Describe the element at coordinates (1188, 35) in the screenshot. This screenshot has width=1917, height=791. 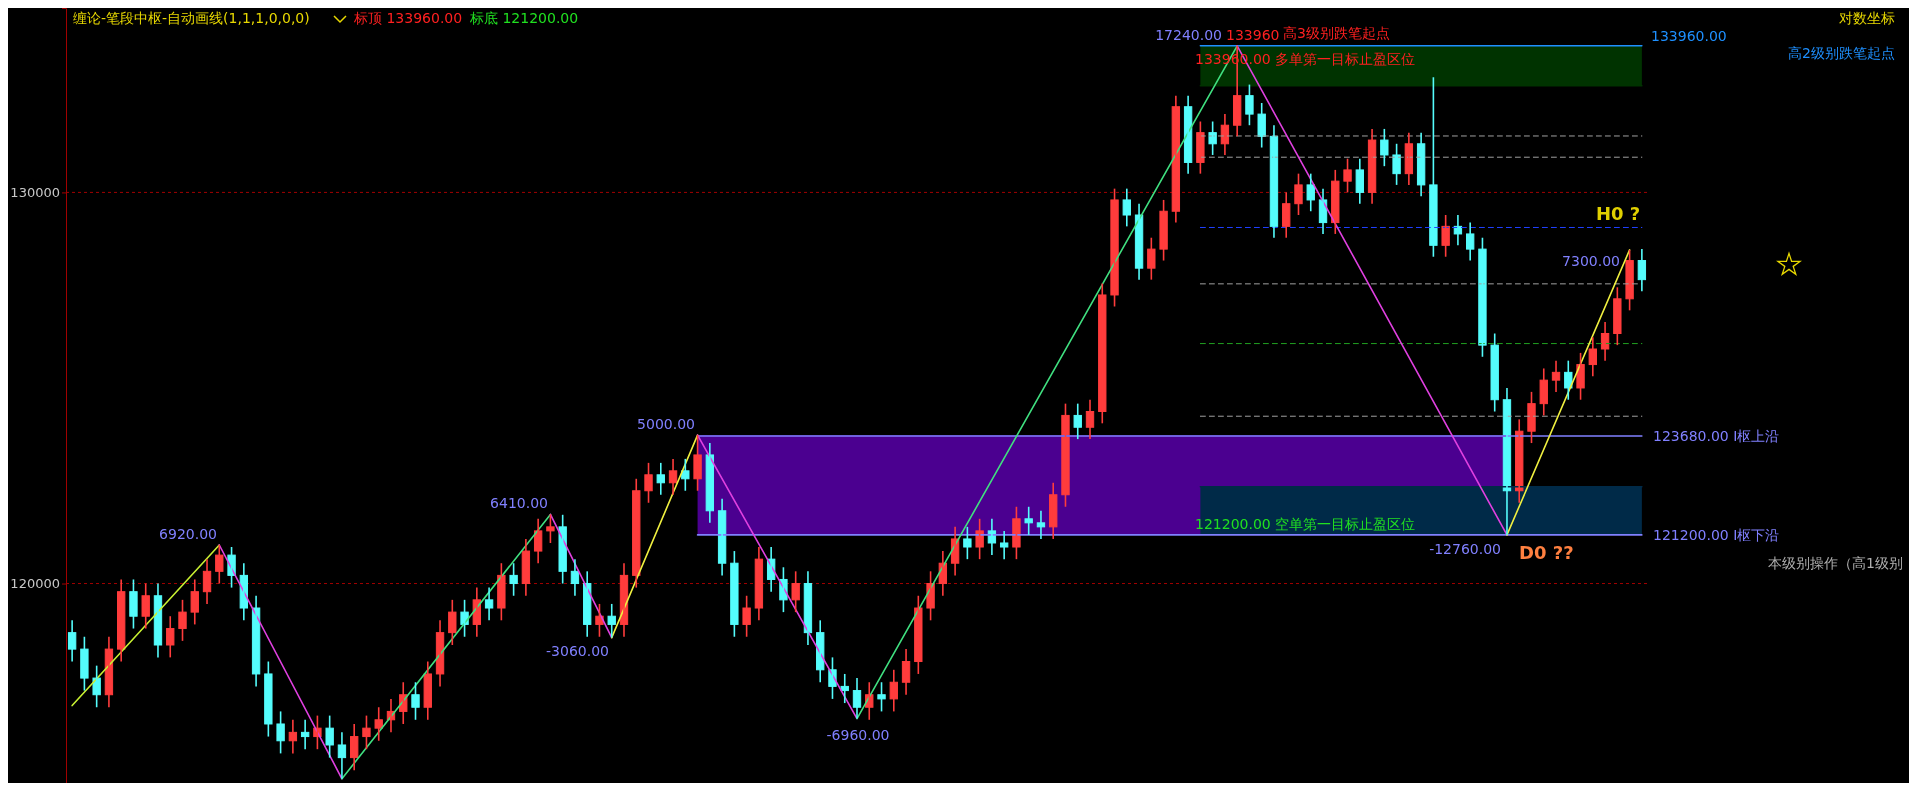
I see `annotation: 17240.00` at that location.